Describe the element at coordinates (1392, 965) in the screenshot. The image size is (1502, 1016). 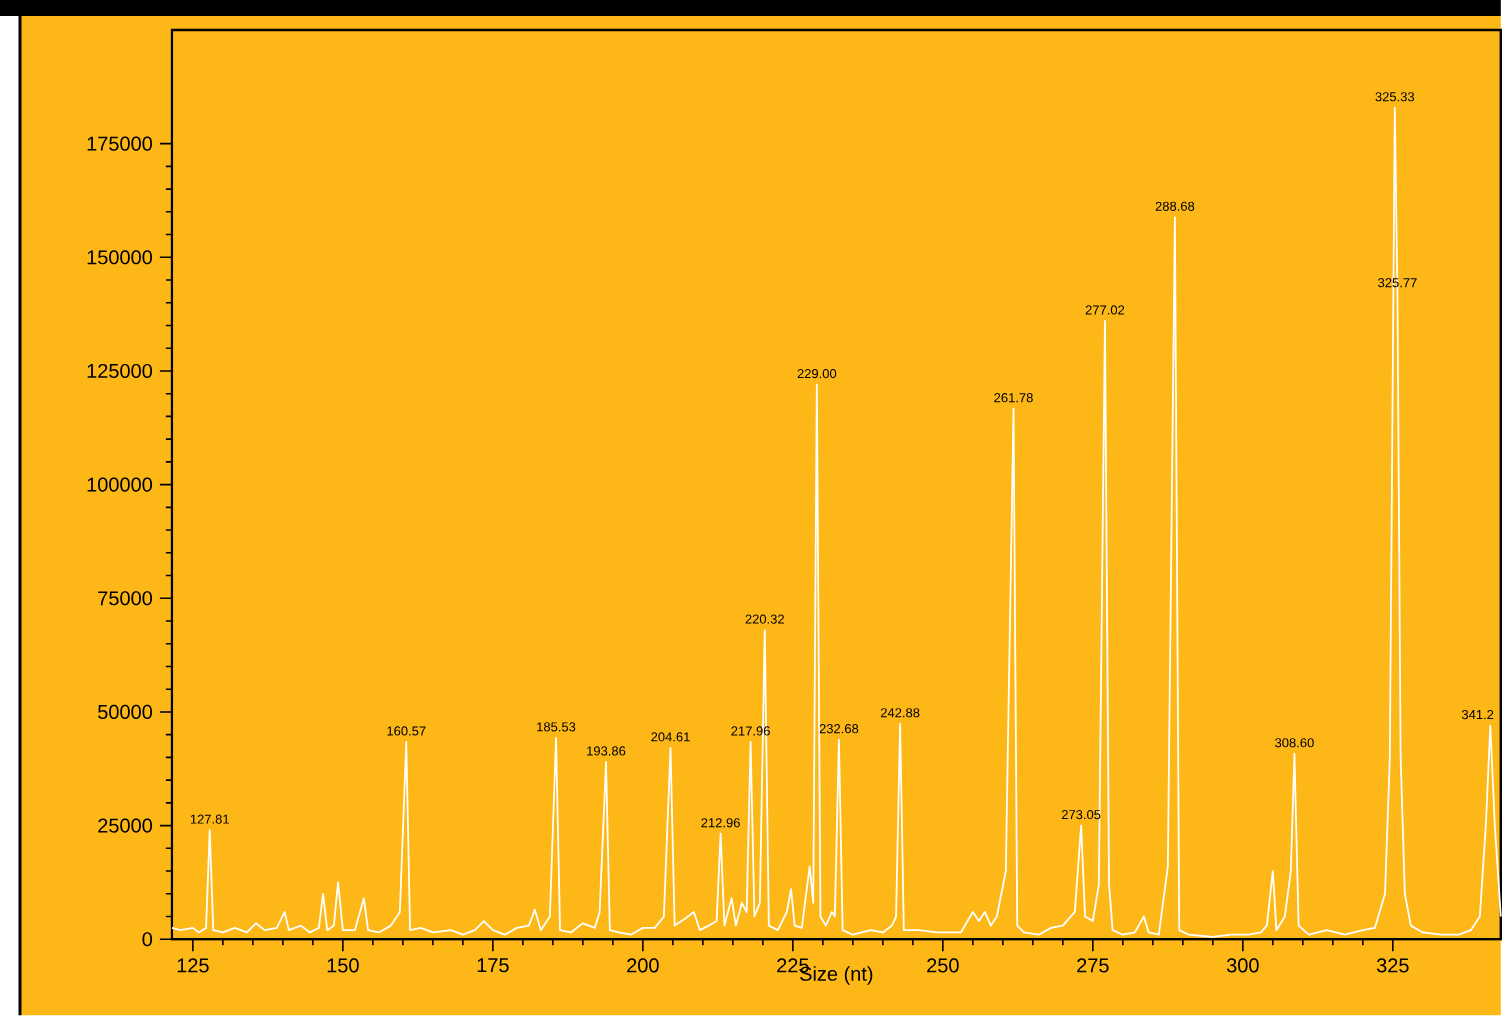
I see `x-tick-label: 325` at that location.